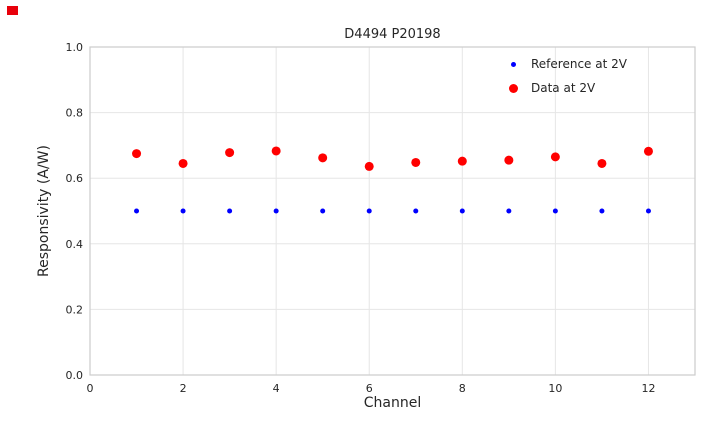  Describe the element at coordinates (462, 388) in the screenshot. I see `svg-text: 8` at that location.